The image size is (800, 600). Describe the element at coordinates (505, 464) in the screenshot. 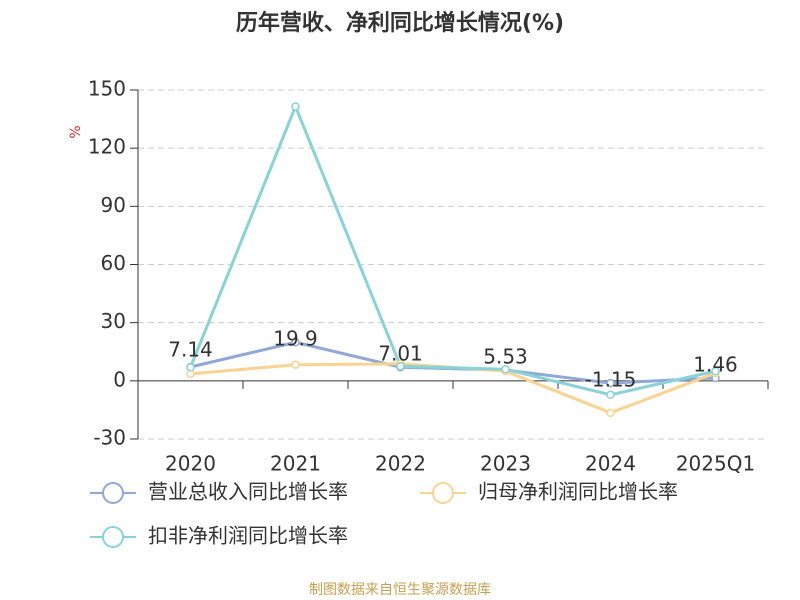

I see `x-tick-label: 2023` at that location.